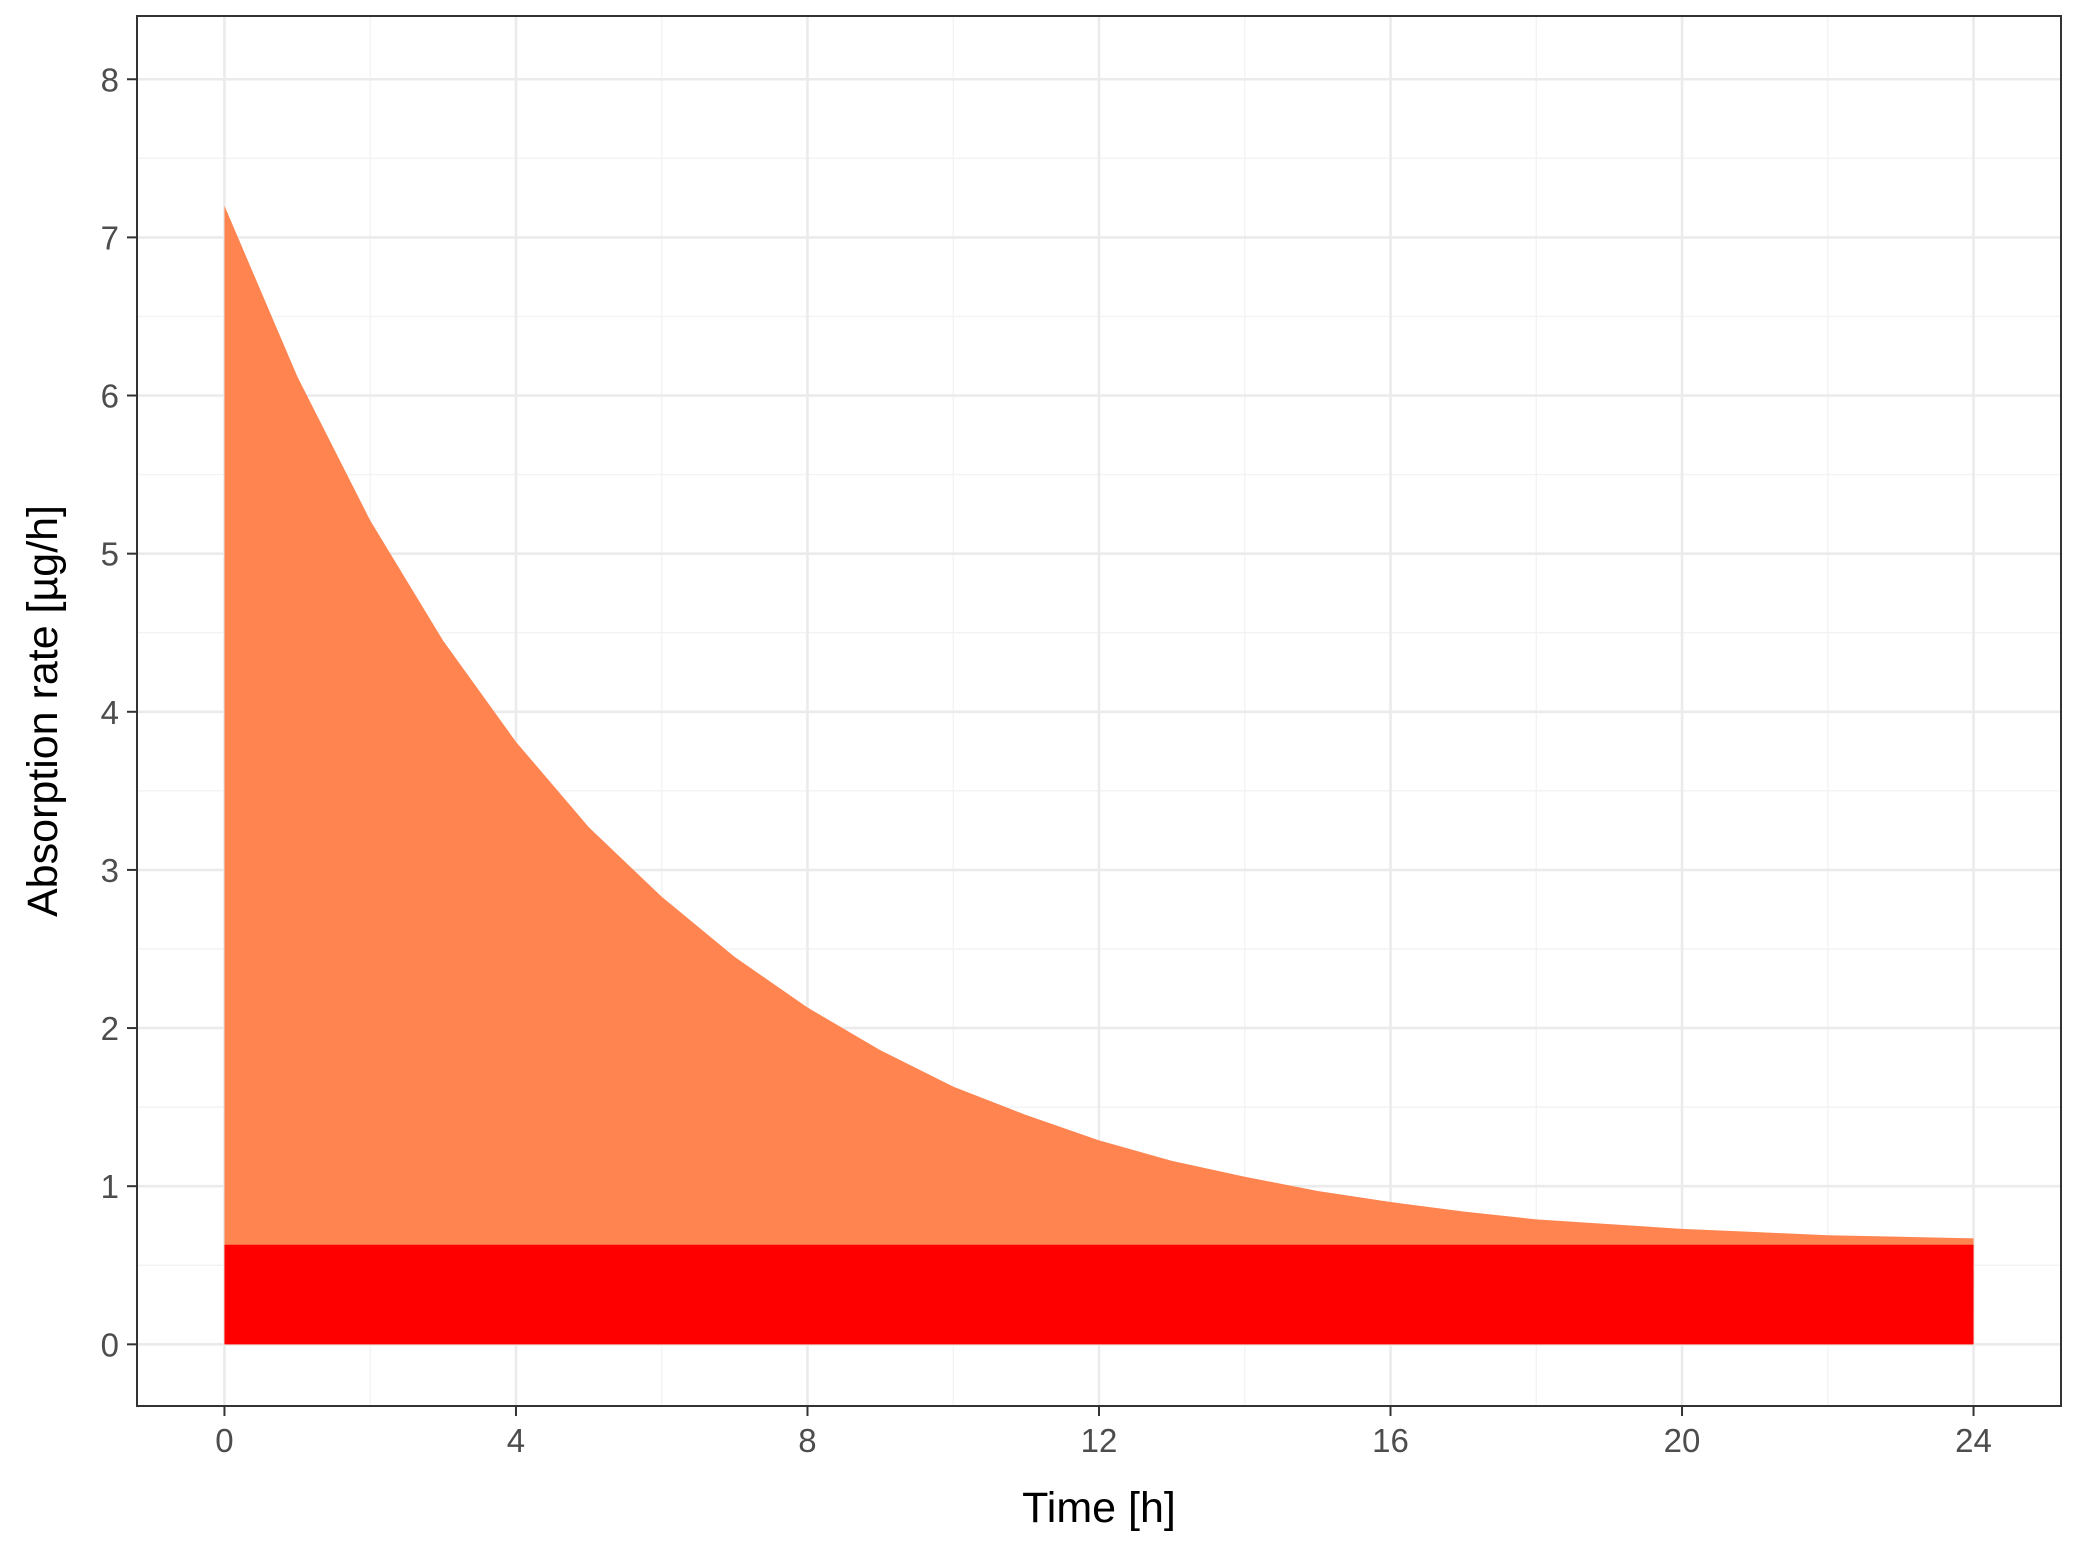 The height and width of the screenshot is (1550, 2076). Describe the element at coordinates (110, 712) in the screenshot. I see `y-tick-label: 4` at that location.